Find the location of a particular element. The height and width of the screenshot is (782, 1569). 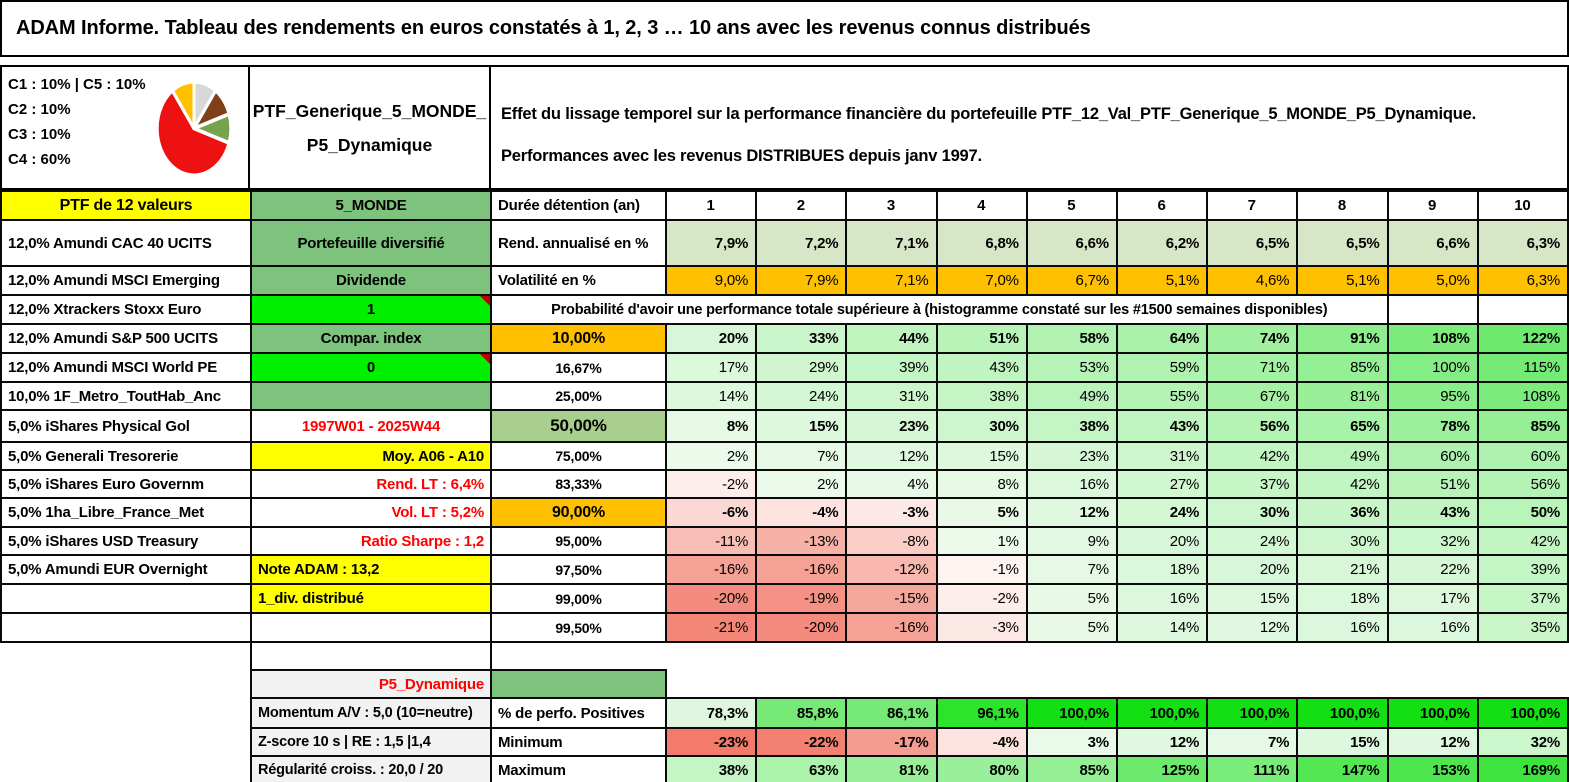

value-cell: 100% is located at coordinates (1432, 367).